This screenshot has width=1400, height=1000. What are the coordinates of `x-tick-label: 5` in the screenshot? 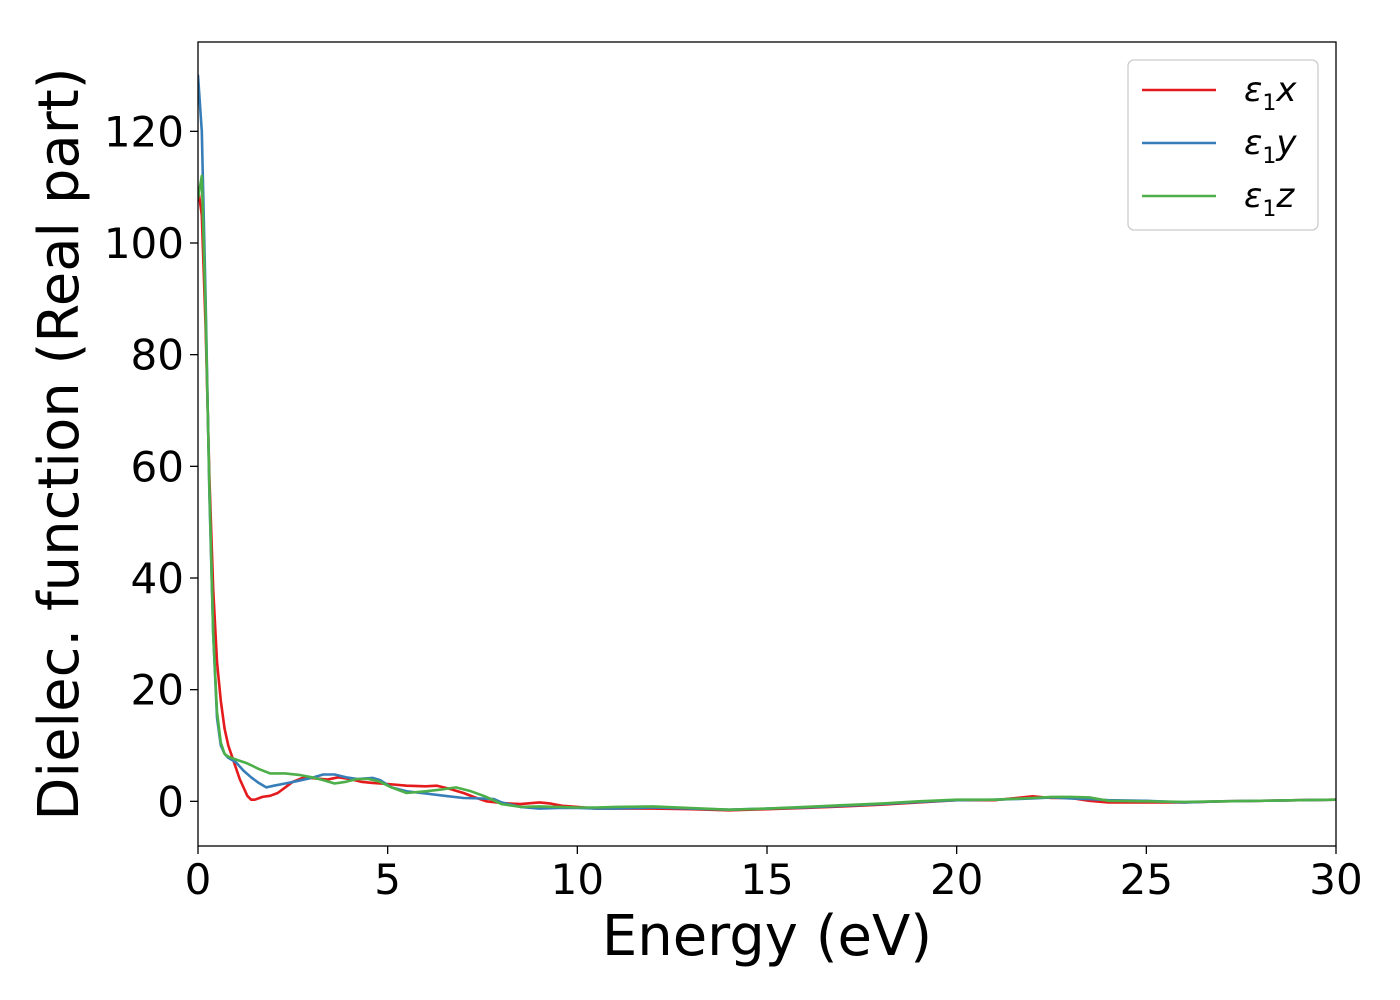 It's located at (387, 879).